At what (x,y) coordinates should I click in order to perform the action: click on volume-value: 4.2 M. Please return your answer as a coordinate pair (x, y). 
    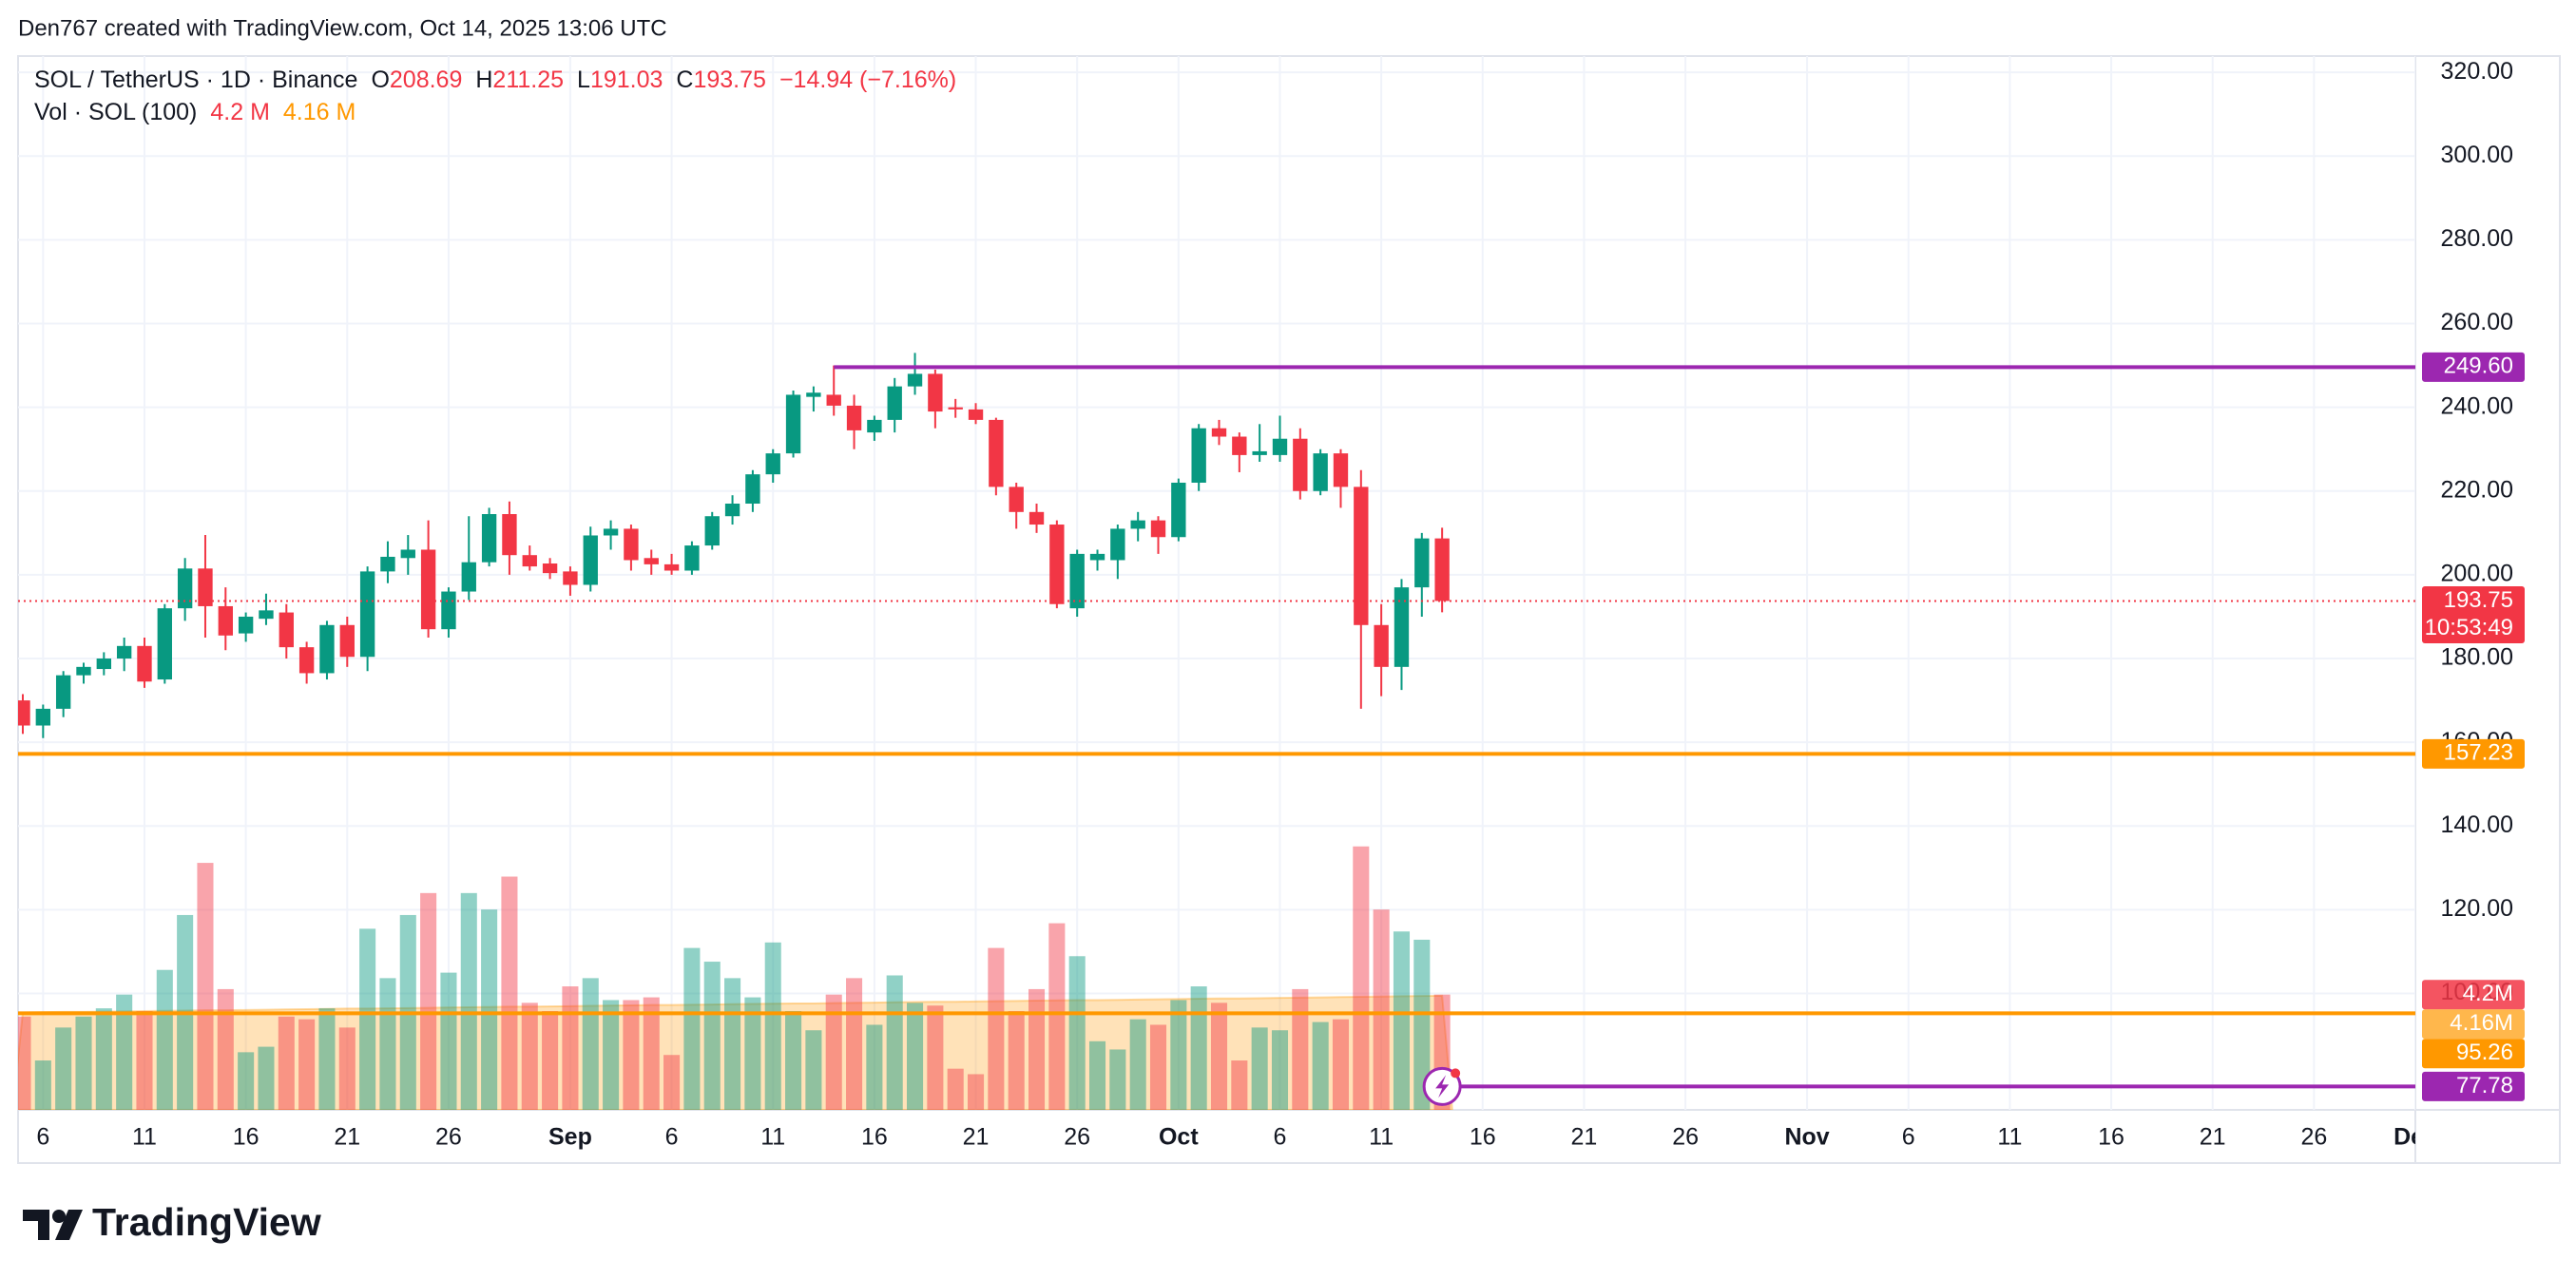
    Looking at the image, I should click on (240, 112).